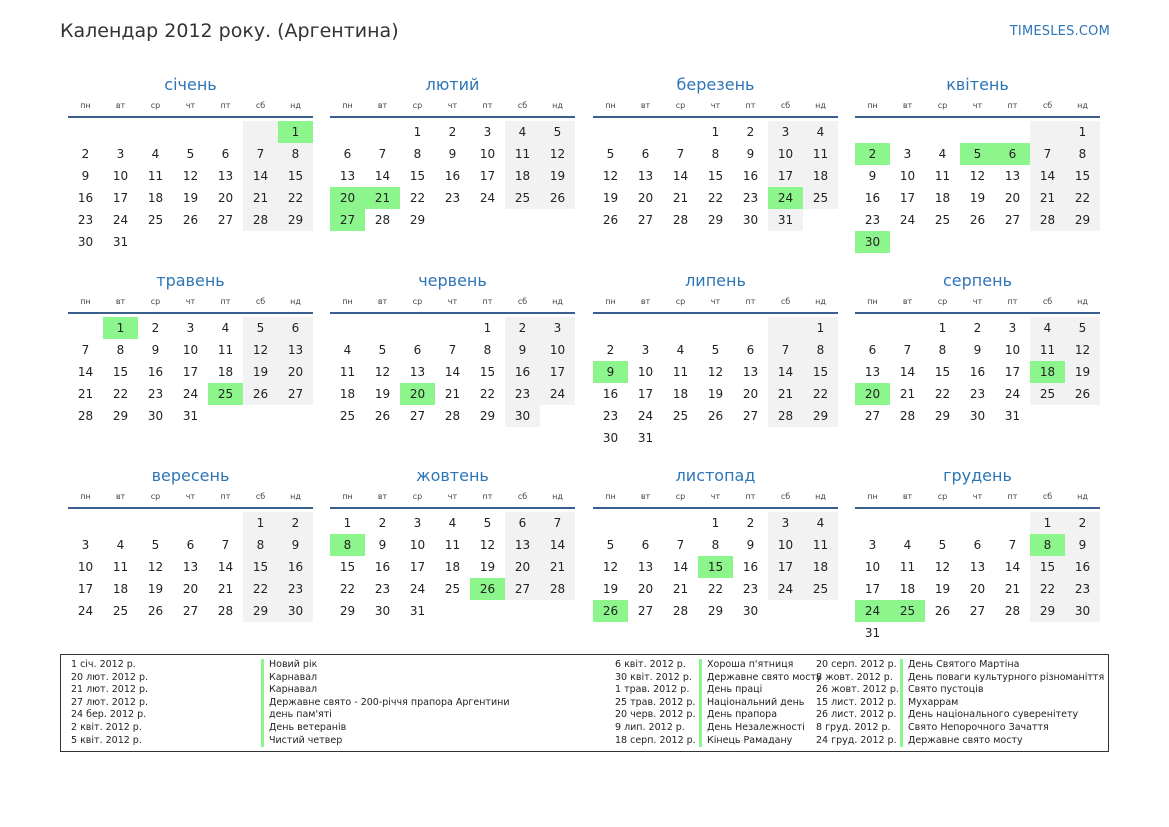  What do you see at coordinates (655, 740) in the screenshot?
I see `holiday-date: 18 серп. 2012 р.` at bounding box center [655, 740].